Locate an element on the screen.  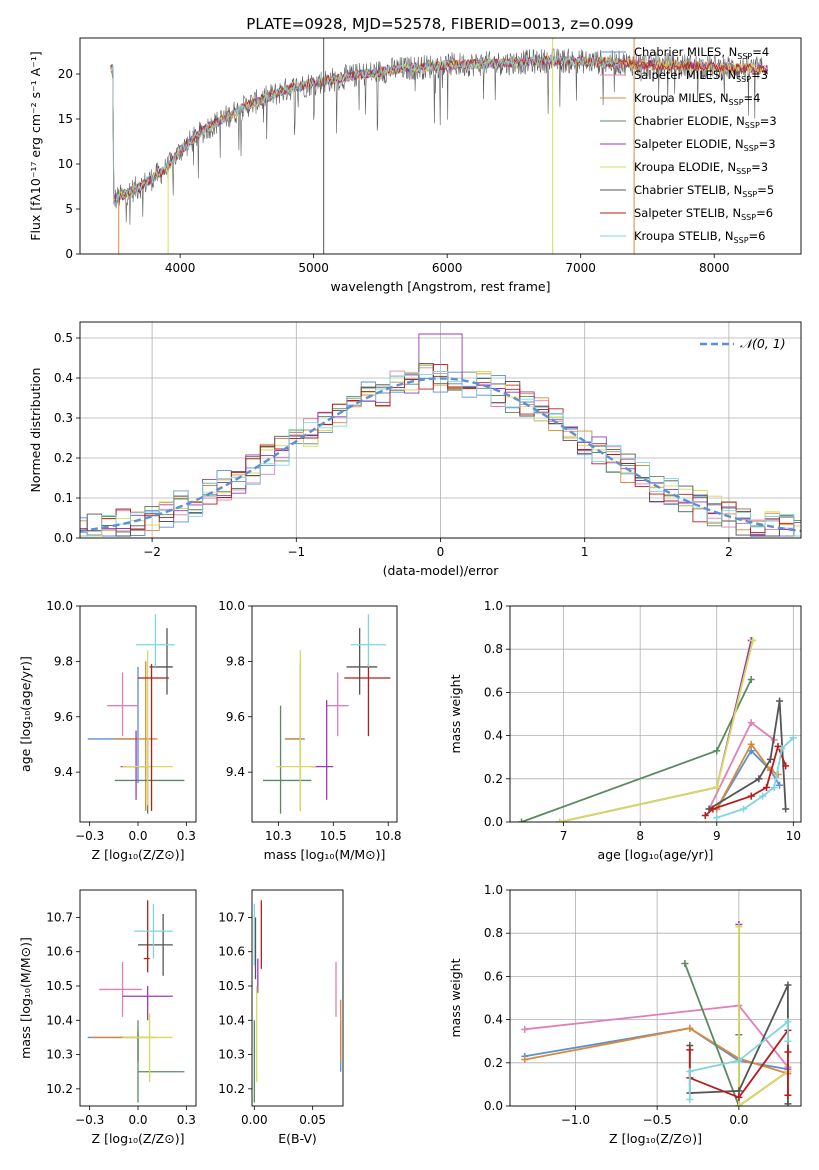
x-axis-label: age [log₁₀(age/yr)] is located at coordinates (656, 854).